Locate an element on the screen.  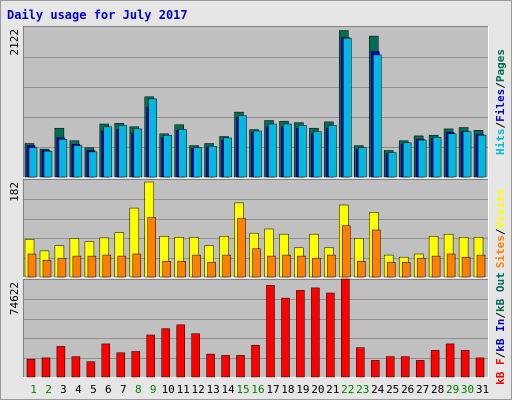
day-label-4: 4 is located at coordinates (78, 389).